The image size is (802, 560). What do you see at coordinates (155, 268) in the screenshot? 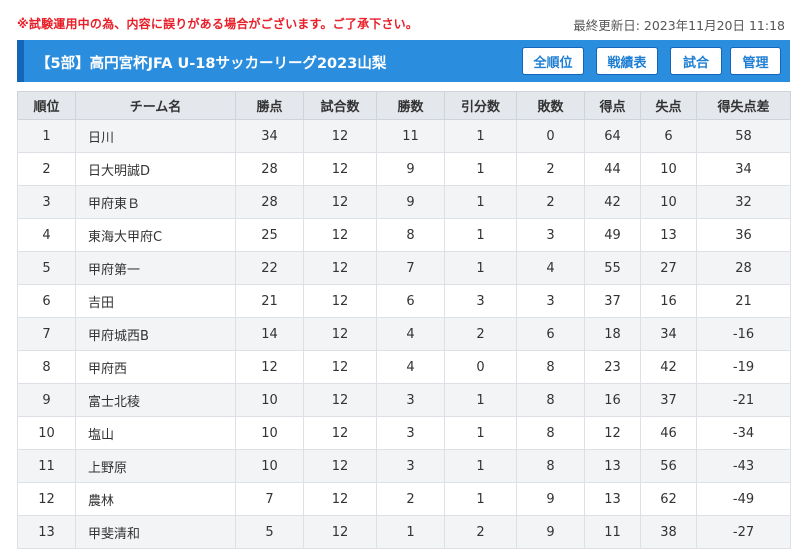
I see `cell-team: 甲府第一` at bounding box center [155, 268].